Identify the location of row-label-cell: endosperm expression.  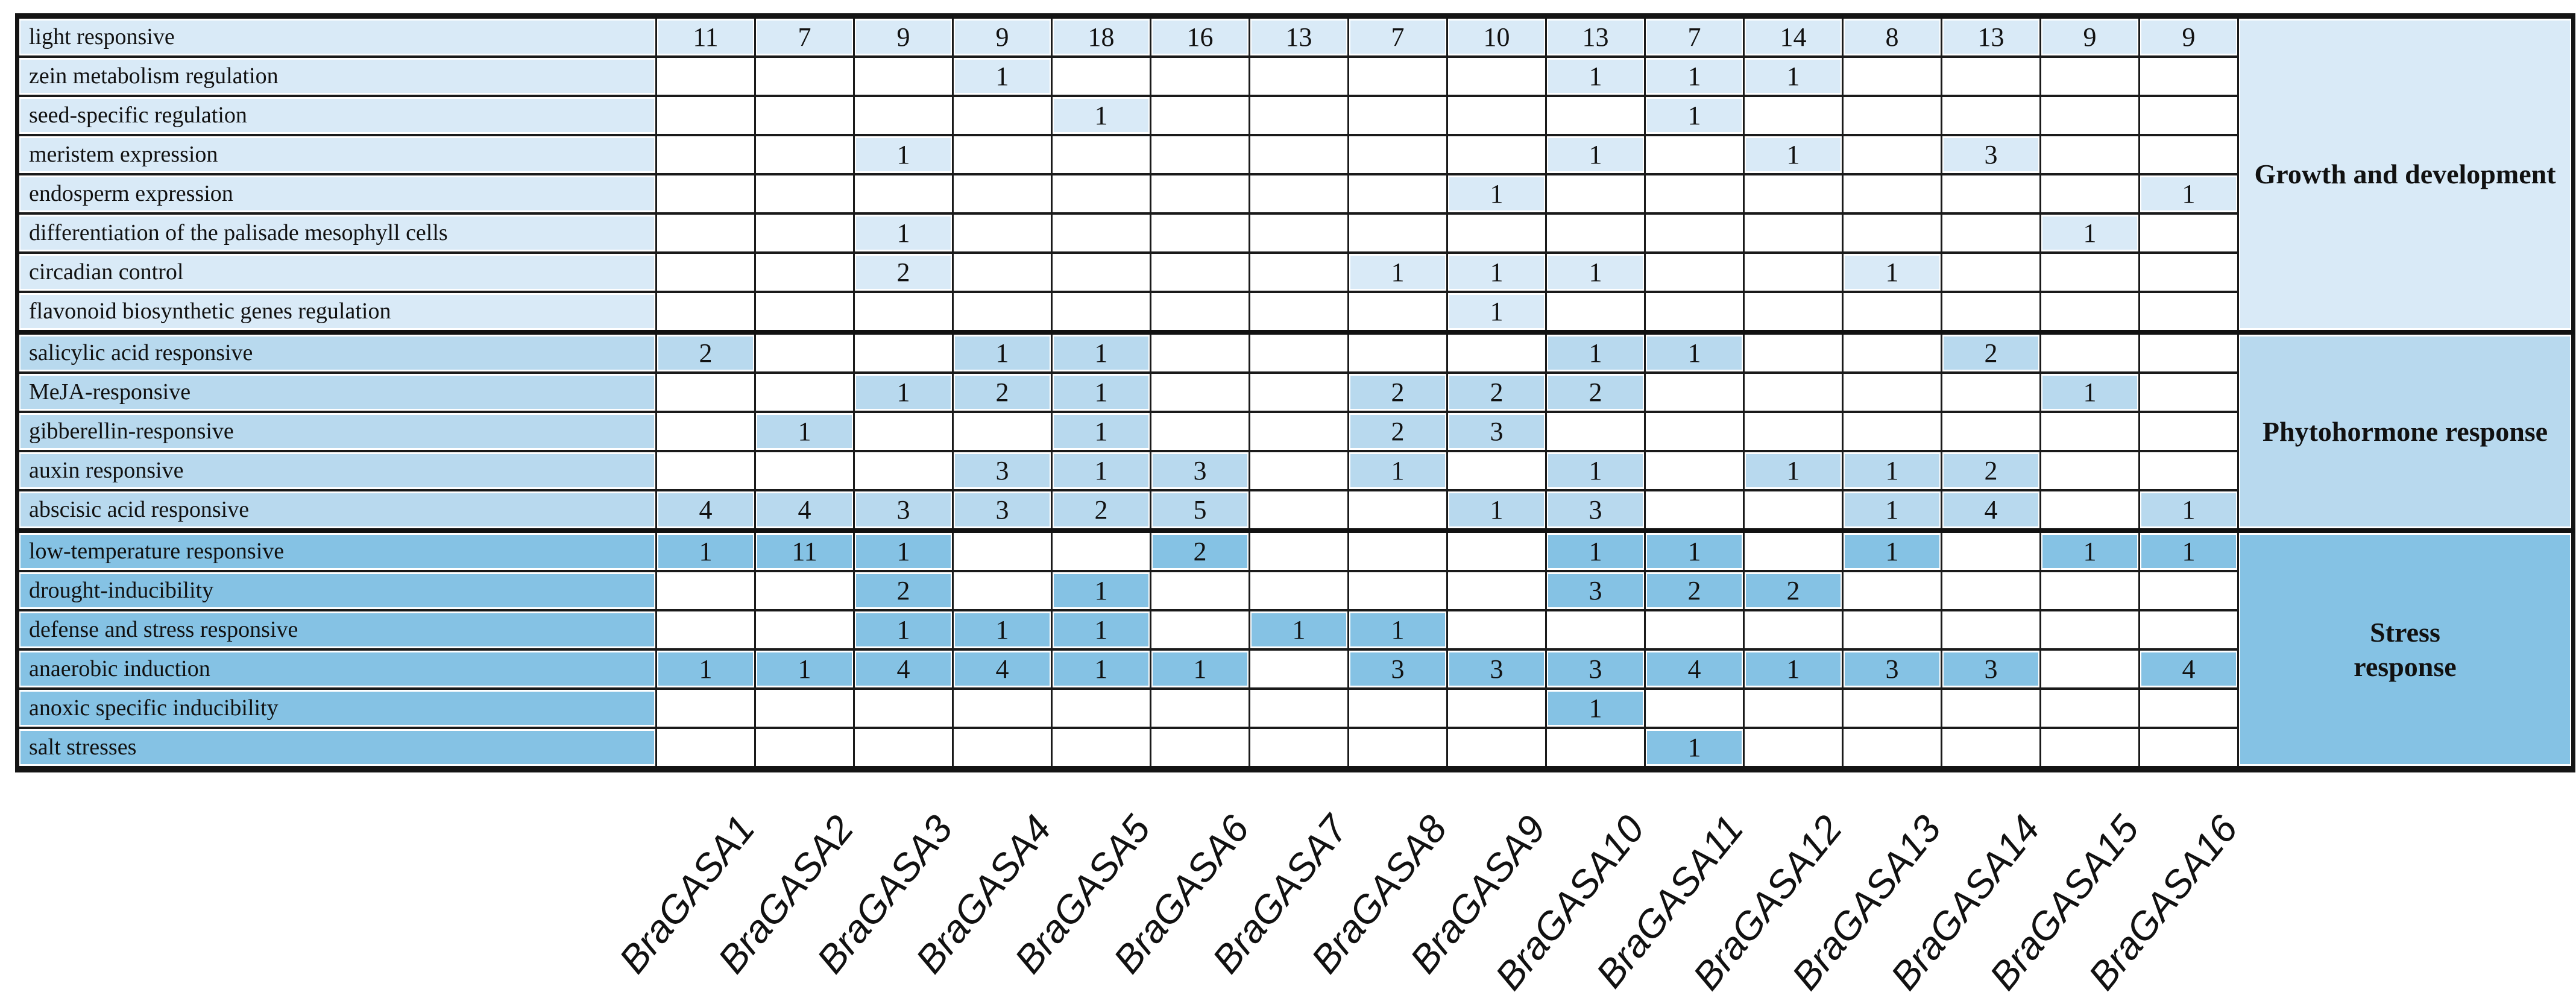
(336, 194).